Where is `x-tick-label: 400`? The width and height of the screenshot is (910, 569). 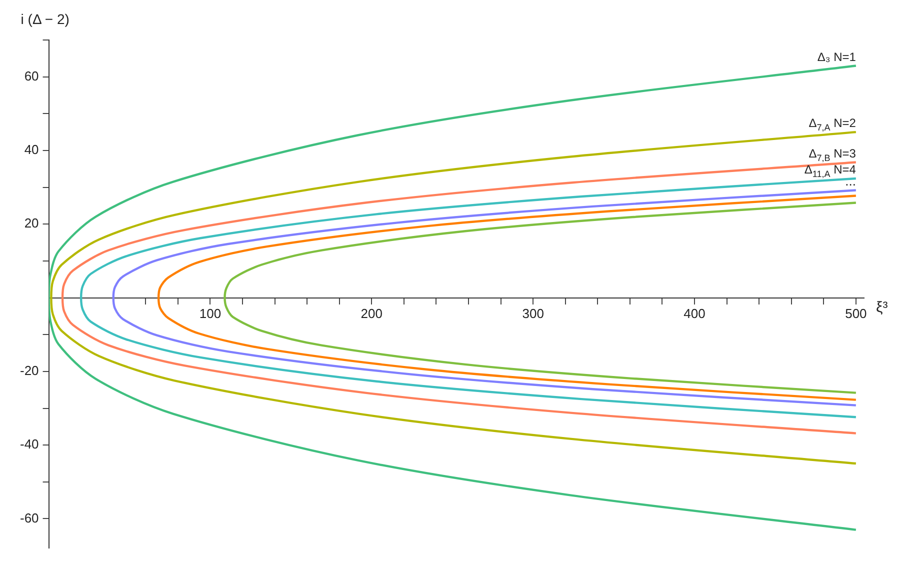 x-tick-label: 400 is located at coordinates (695, 314).